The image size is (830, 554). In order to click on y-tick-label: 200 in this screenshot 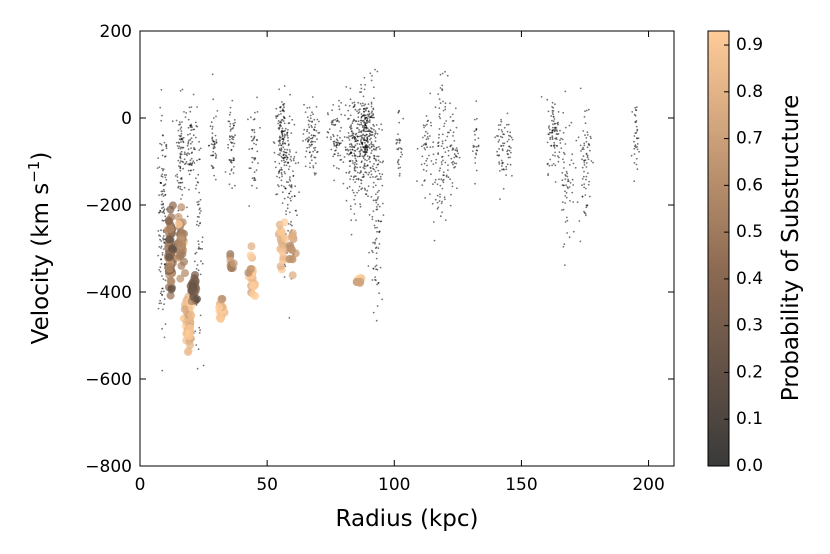, I will do `click(116, 32)`.